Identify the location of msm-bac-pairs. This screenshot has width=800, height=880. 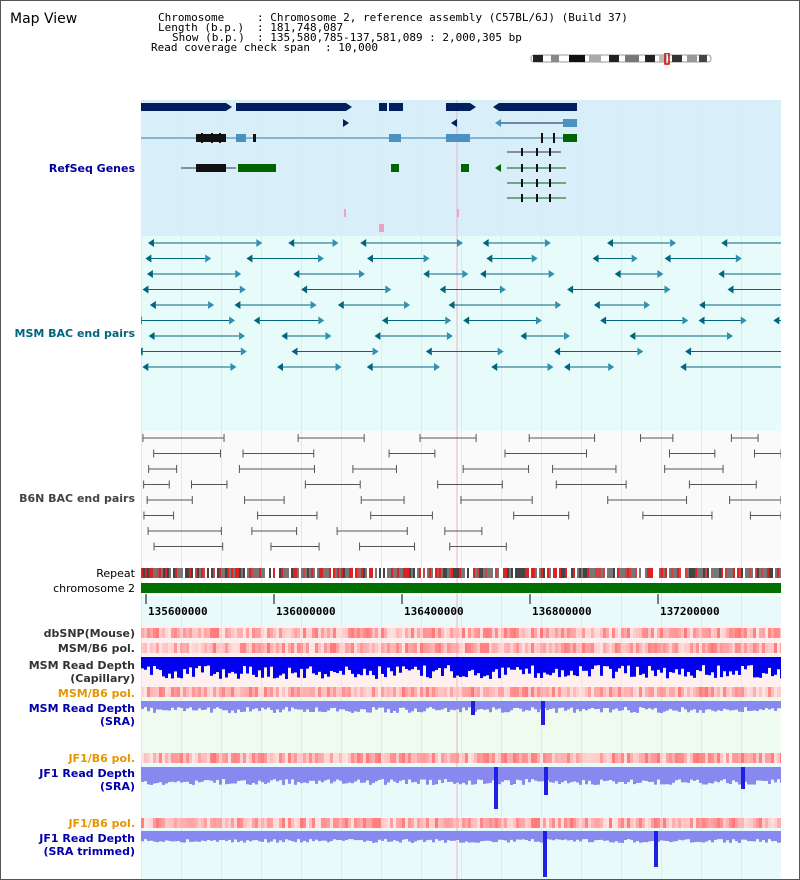
(461, 305).